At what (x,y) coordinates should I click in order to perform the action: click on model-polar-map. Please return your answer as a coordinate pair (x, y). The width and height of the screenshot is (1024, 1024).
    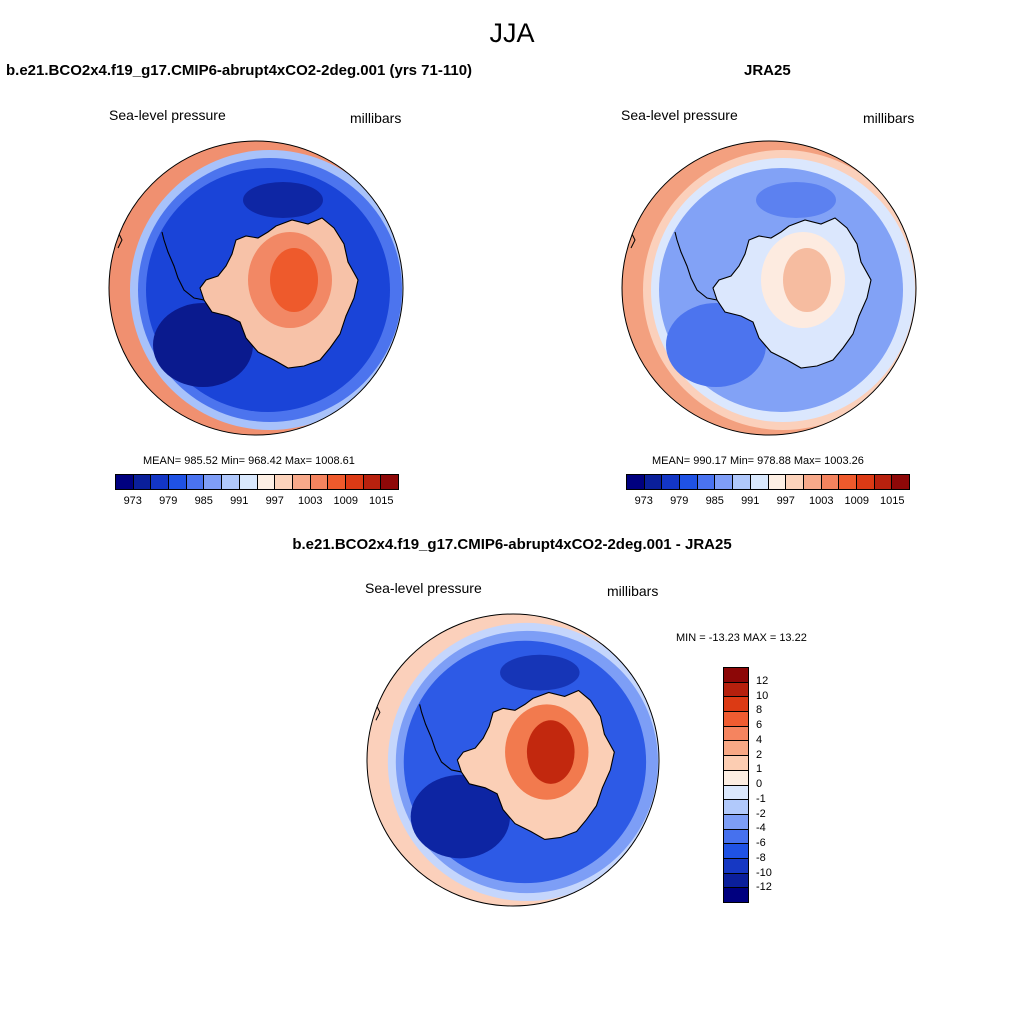
    Looking at the image, I should click on (256, 288).